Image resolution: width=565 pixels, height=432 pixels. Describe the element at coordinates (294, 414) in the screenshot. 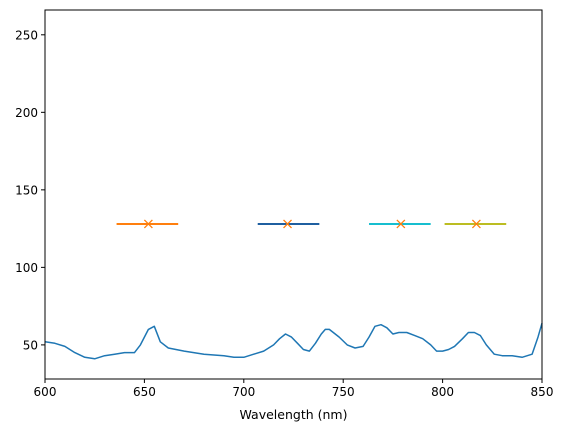

I see `x-axis-label: Wavelength (nm)` at that location.